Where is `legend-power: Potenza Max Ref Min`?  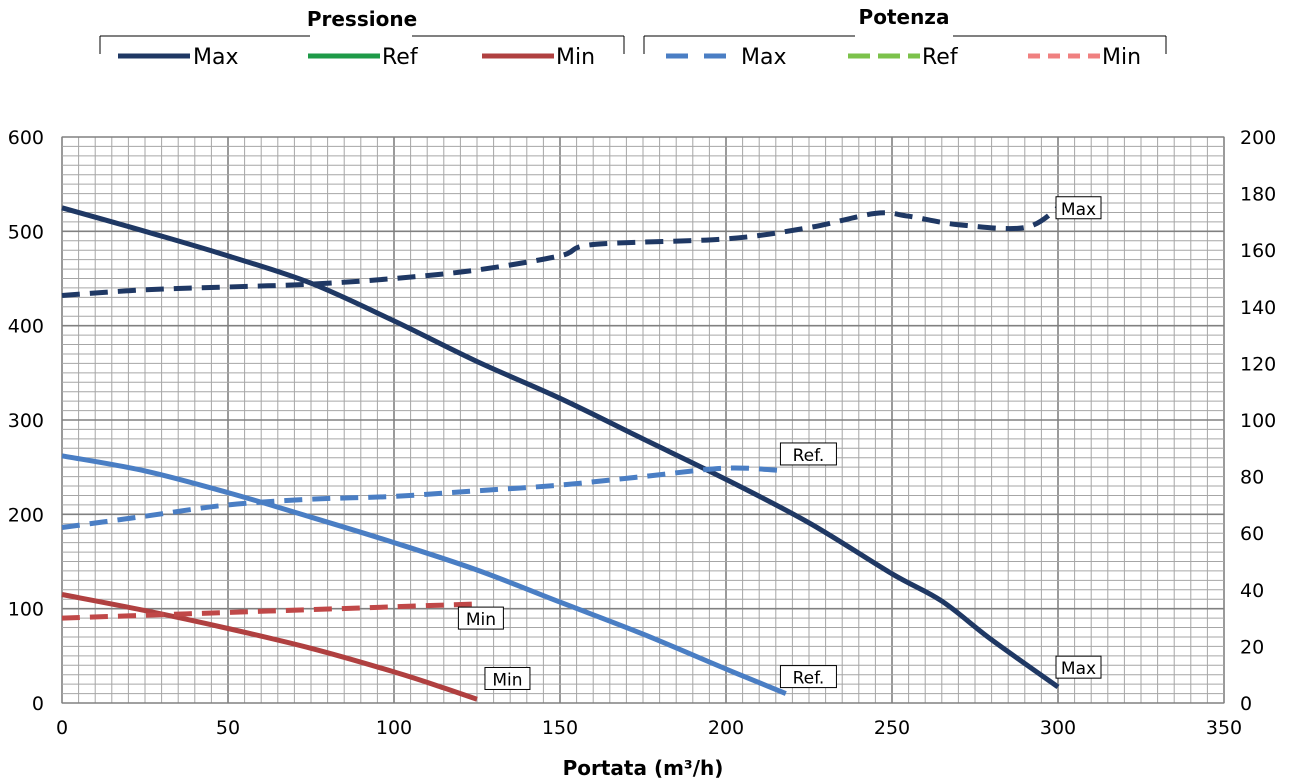 legend-power: Potenza Max Ref Min is located at coordinates (905, 37).